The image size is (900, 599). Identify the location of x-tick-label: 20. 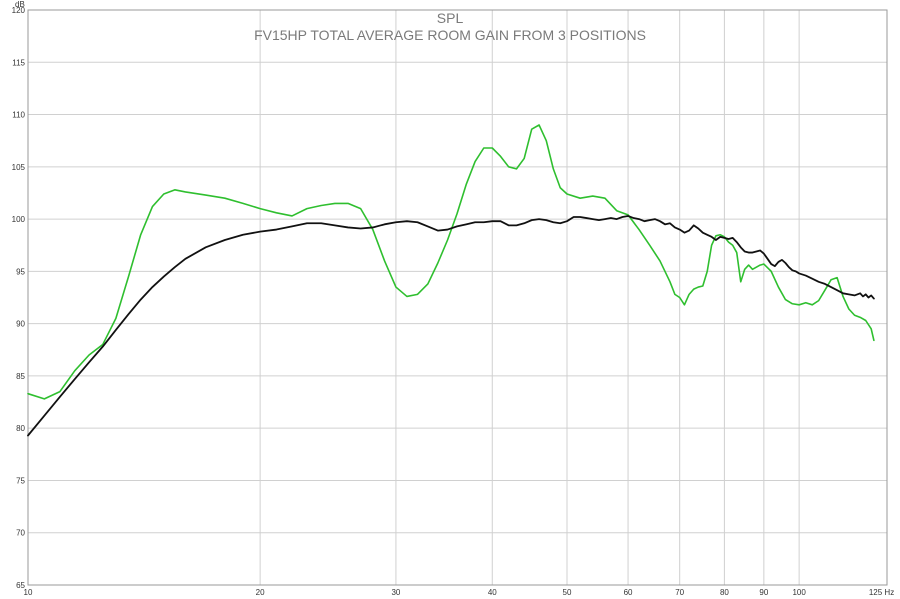
(260, 592).